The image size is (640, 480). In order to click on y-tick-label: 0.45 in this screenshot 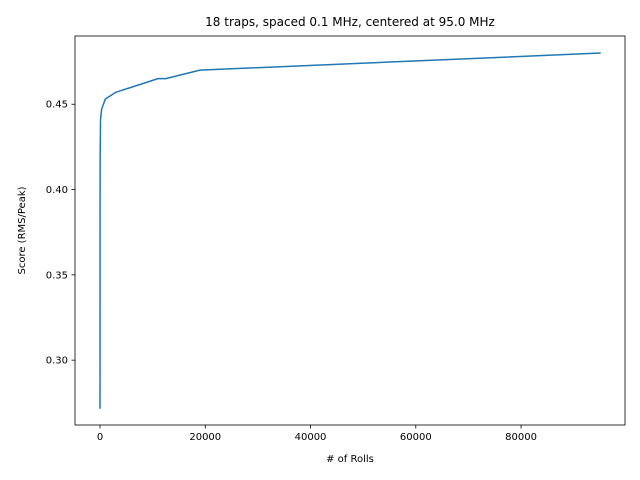, I will do `click(57, 105)`.